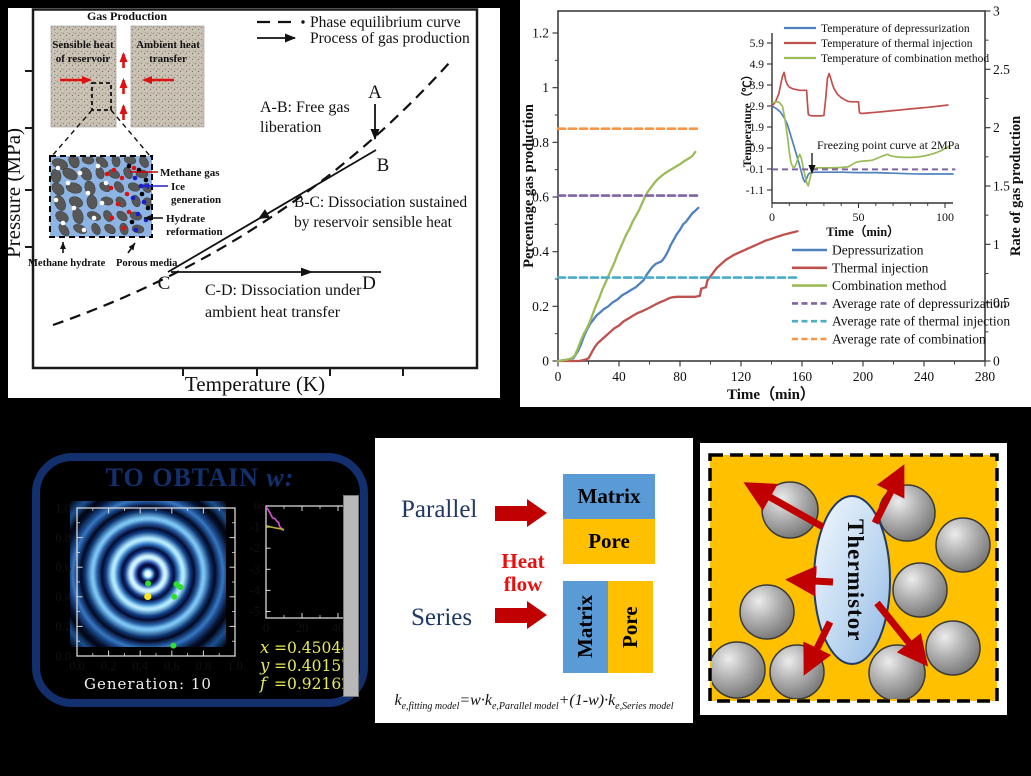 The image size is (1031, 776). What do you see at coordinates (255, 569) in the screenshot?
I see `convergence-y-tick-label: -3` at bounding box center [255, 569].